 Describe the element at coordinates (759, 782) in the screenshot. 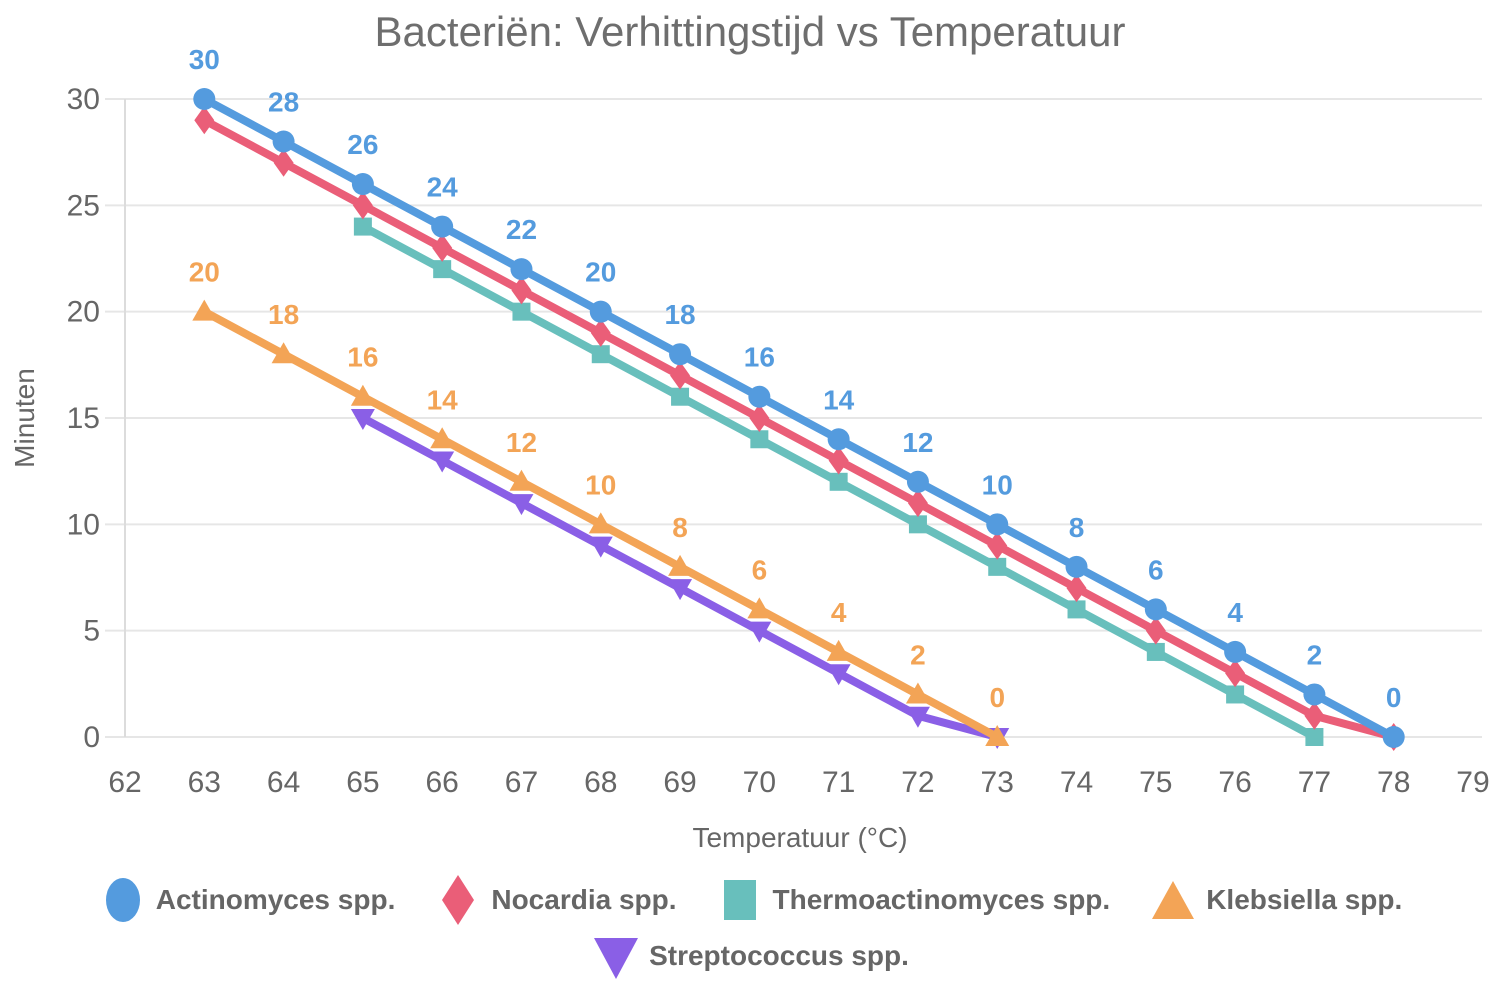

I see `x-tick-label-70: 70` at that location.